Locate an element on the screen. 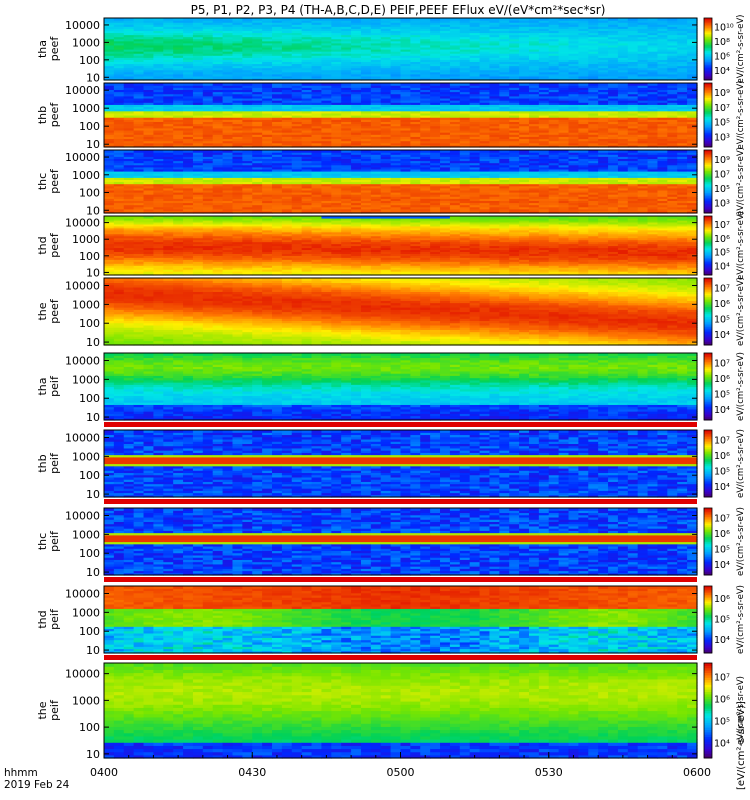  colorbar-tick-label: 10⁷ is located at coordinates (722, 108).